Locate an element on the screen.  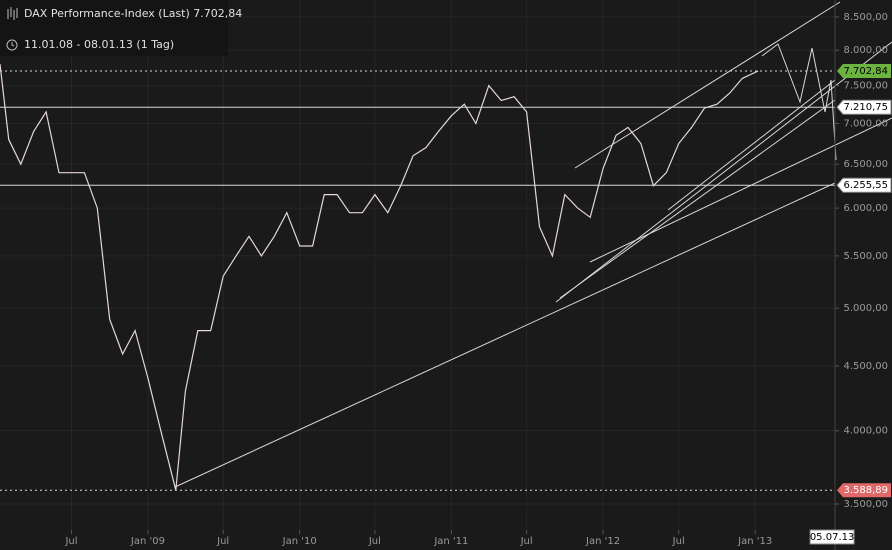
chart-subtitle: 11.01.08 - 08.01.13 (1 Tag) is located at coordinates (99, 44).